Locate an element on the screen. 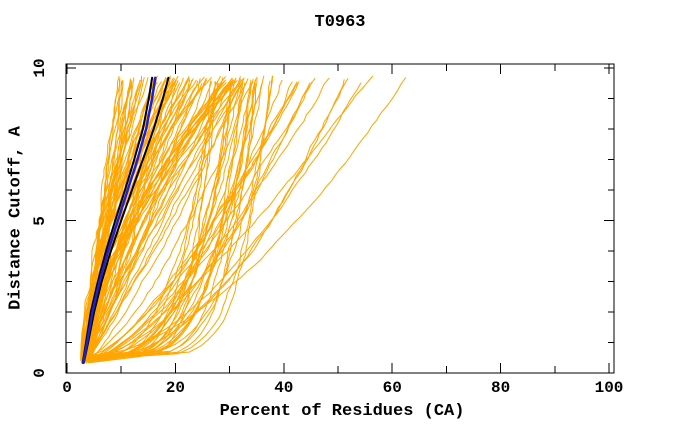 This screenshot has width=680, height=440. y-tick-label: 10 is located at coordinates (40, 68).